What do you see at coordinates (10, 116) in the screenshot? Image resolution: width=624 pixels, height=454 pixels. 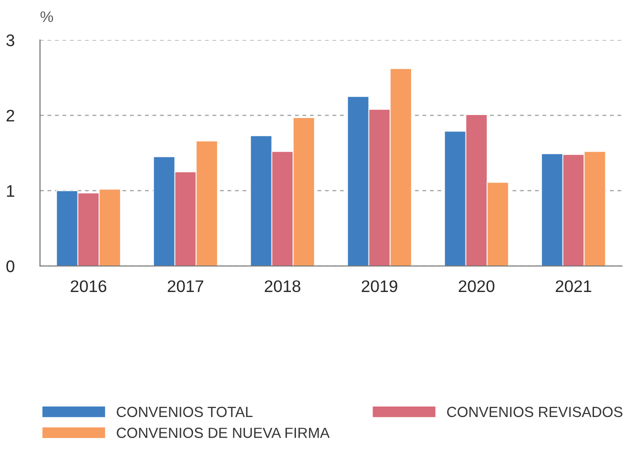 I see `y-tick-label: 2` at bounding box center [10, 116].